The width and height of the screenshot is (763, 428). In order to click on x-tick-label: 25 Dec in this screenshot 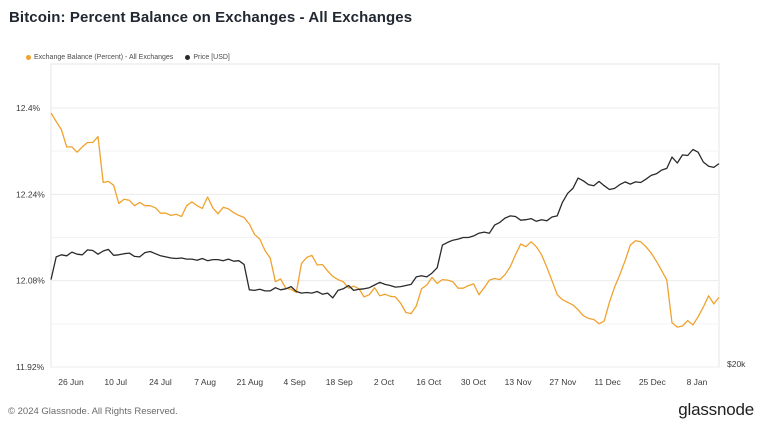, I will do `click(653, 382)`.